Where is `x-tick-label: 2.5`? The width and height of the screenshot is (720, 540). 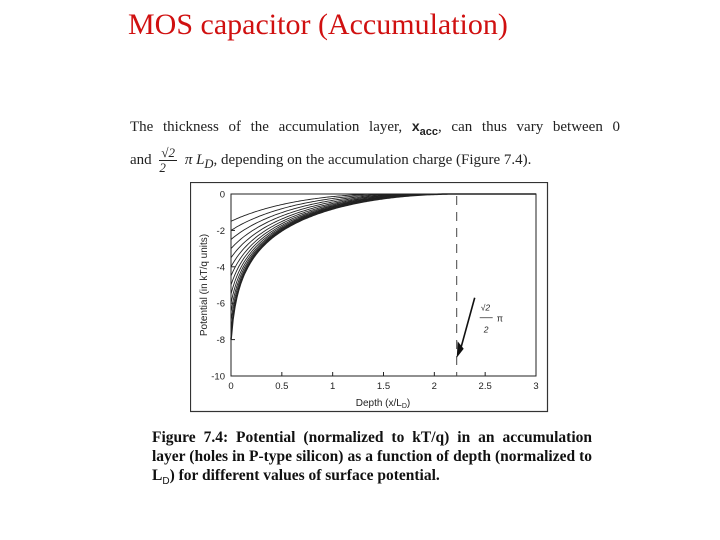
x-tick-label: 2.5 is located at coordinates (485, 386).